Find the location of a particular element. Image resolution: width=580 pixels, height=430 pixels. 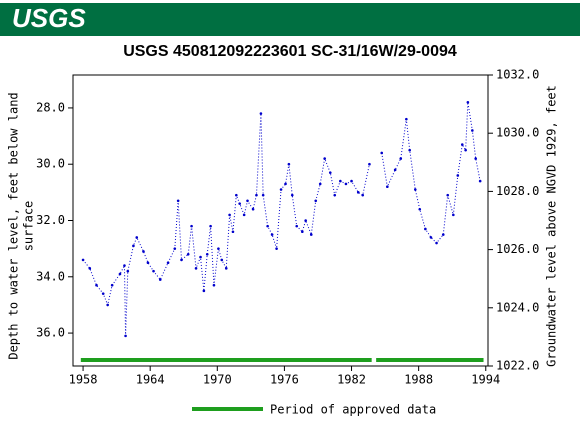

y2-tick-label: 1032.0 is located at coordinates (517, 75).